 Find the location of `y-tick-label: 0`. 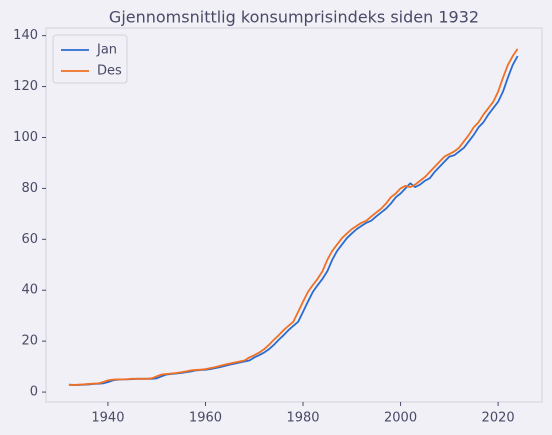

y-tick-label: 0 is located at coordinates (34, 392).